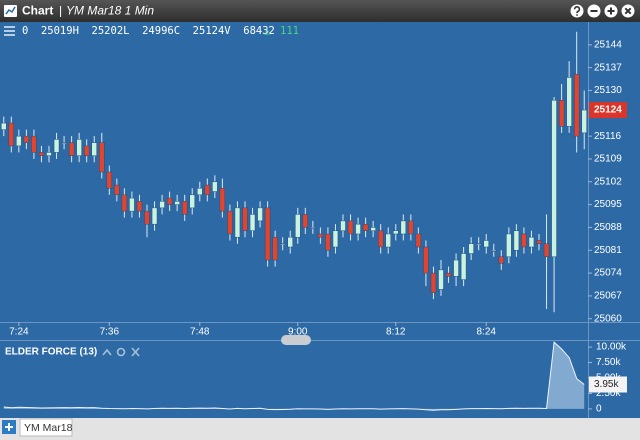 The image size is (640, 440). I want to click on y-tick-label: 25102, so click(608, 181).